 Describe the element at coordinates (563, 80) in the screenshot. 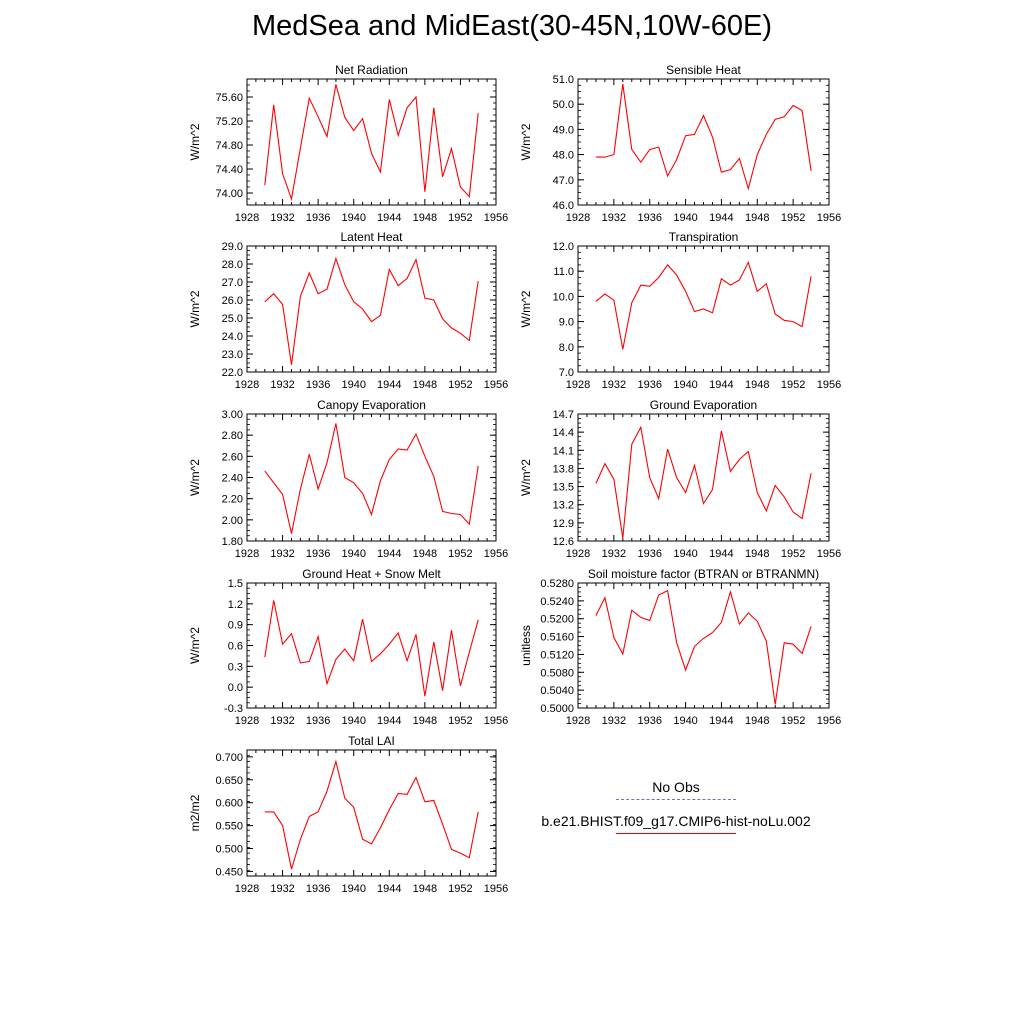

I see `y-tick-label: 51.0` at that location.